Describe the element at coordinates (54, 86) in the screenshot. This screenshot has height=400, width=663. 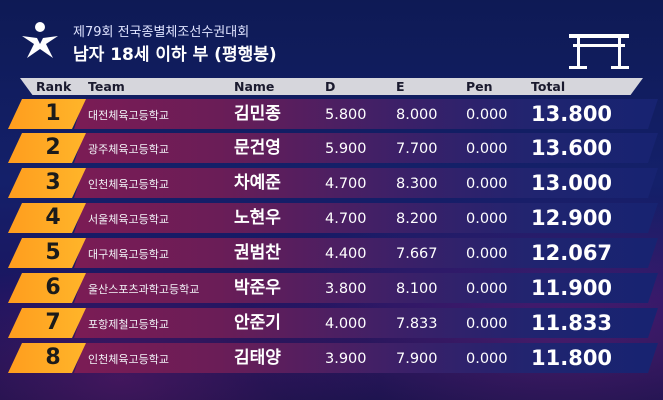
I see `column-header-rank: Rank` at that location.